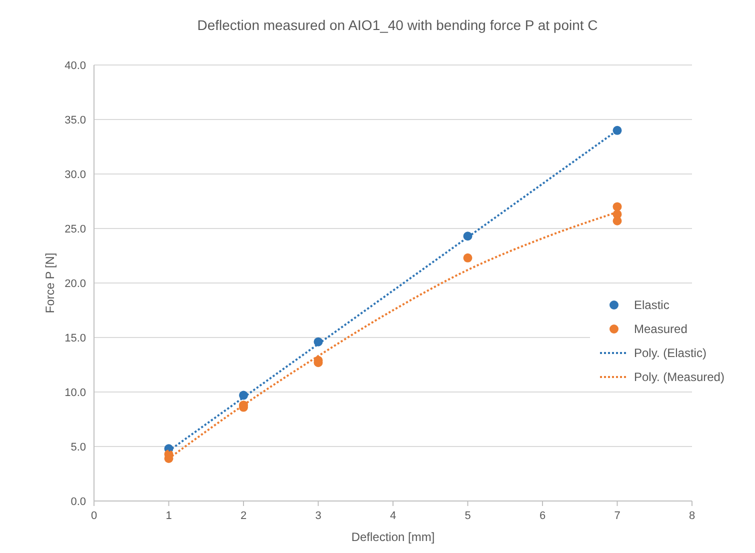 The width and height of the screenshot is (755, 553). I want to click on legend-label: Elastic, so click(652, 305).